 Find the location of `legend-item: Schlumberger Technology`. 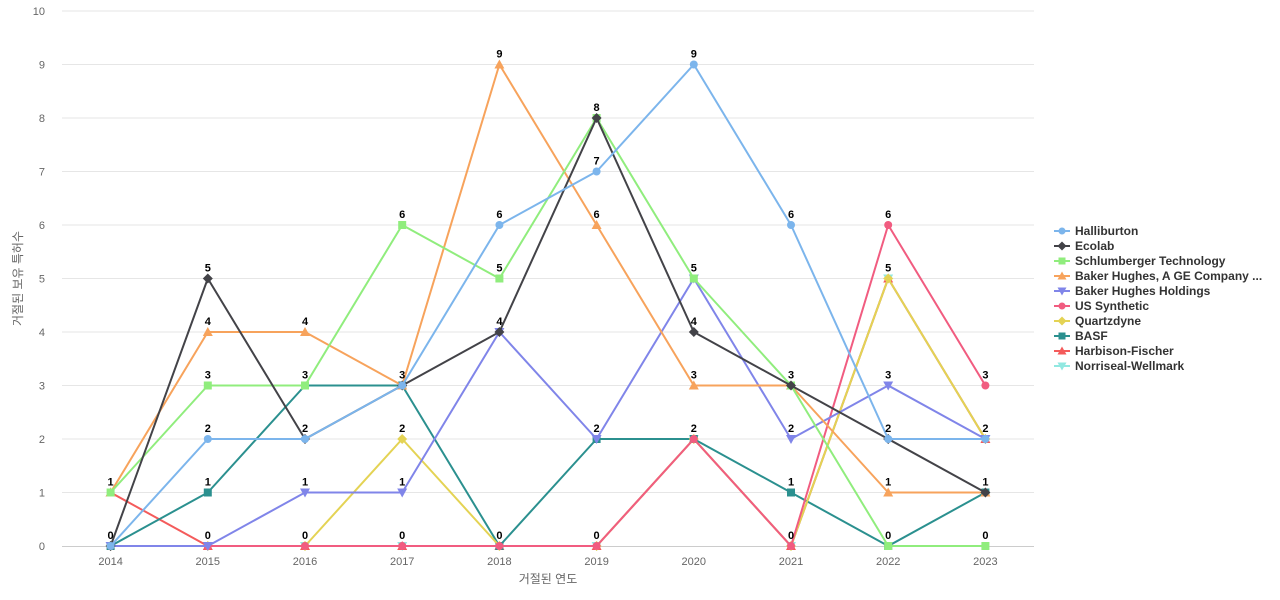

legend-item: Schlumberger Technology is located at coordinates (1140, 261).